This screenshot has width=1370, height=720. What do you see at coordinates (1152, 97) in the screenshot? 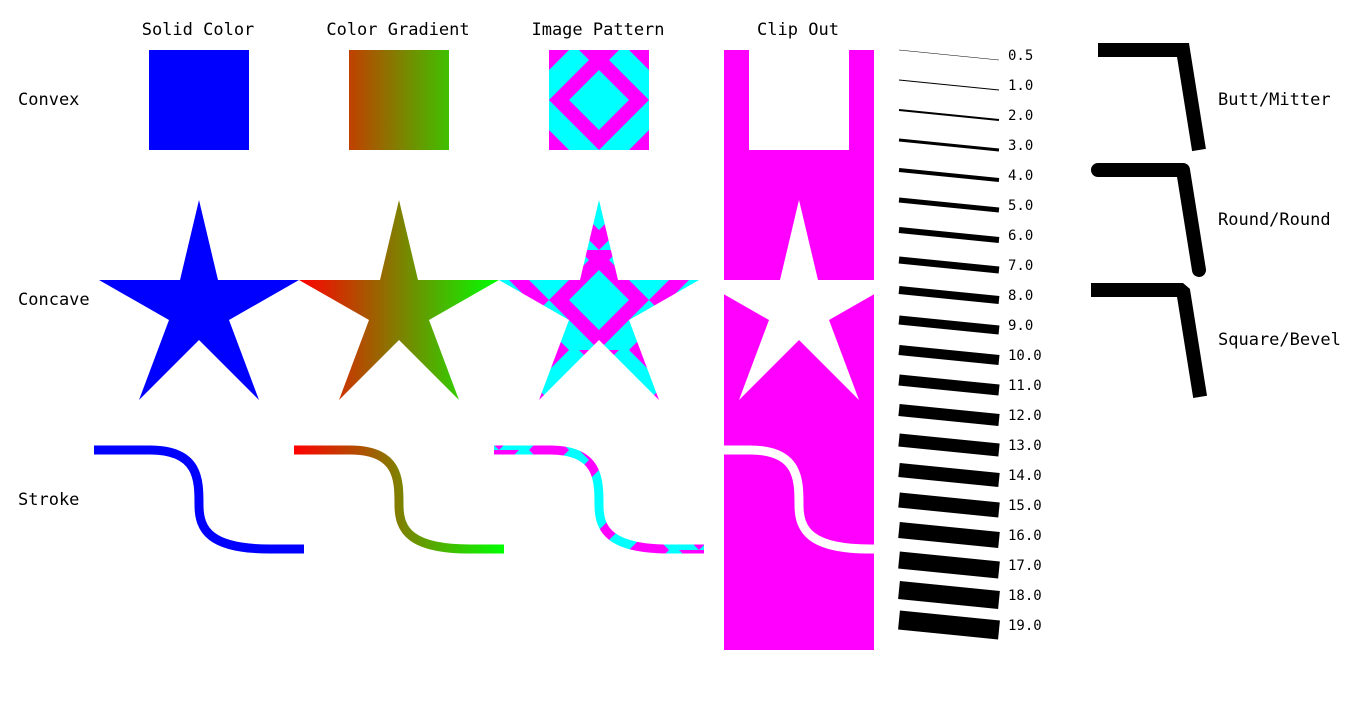
I see `join-butt-miter-sample` at bounding box center [1152, 97].